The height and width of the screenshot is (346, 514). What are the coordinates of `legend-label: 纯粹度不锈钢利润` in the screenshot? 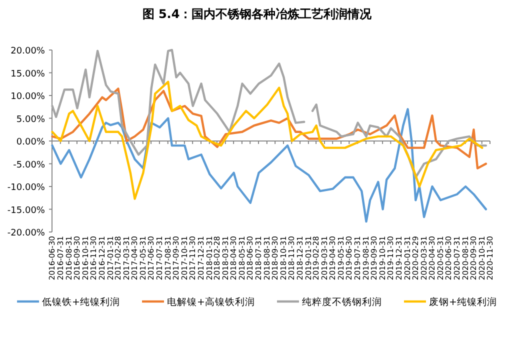 It's located at (342, 302).